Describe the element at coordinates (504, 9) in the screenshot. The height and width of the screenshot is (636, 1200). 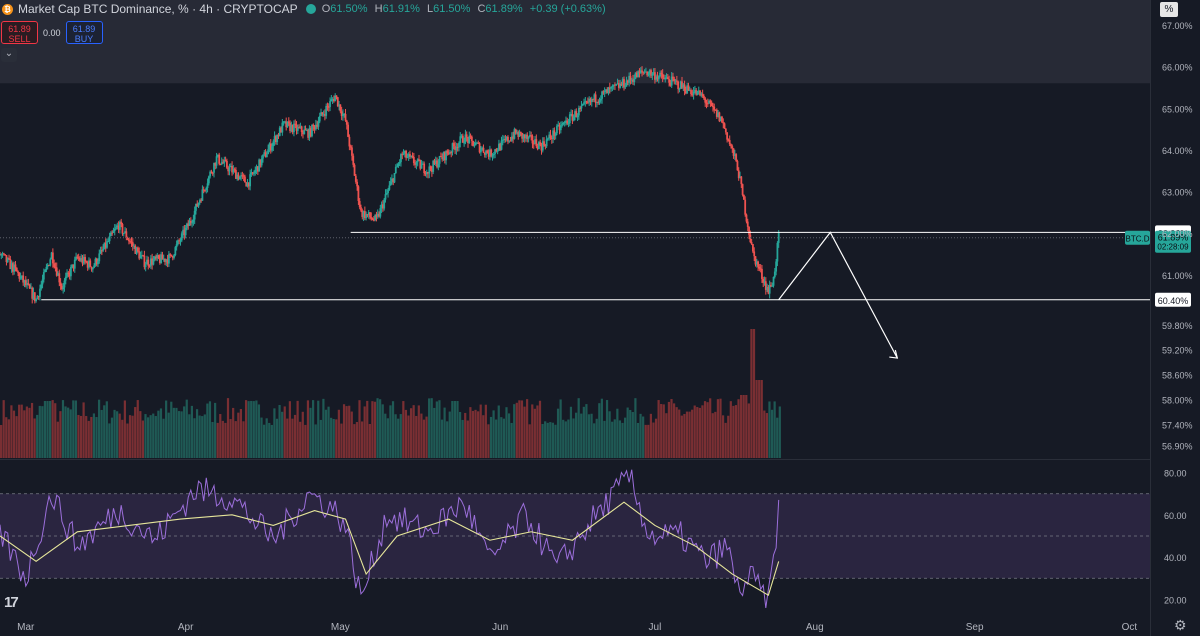
I see `close-value: 61.89%` at that location.